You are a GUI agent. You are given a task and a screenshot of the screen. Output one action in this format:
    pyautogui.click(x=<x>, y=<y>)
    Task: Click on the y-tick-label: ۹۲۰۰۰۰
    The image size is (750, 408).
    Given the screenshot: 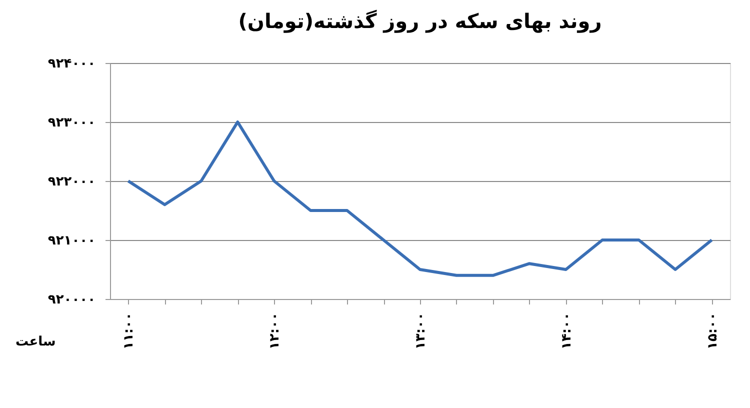 What is the action you would take?
    pyautogui.click(x=72, y=300)
    